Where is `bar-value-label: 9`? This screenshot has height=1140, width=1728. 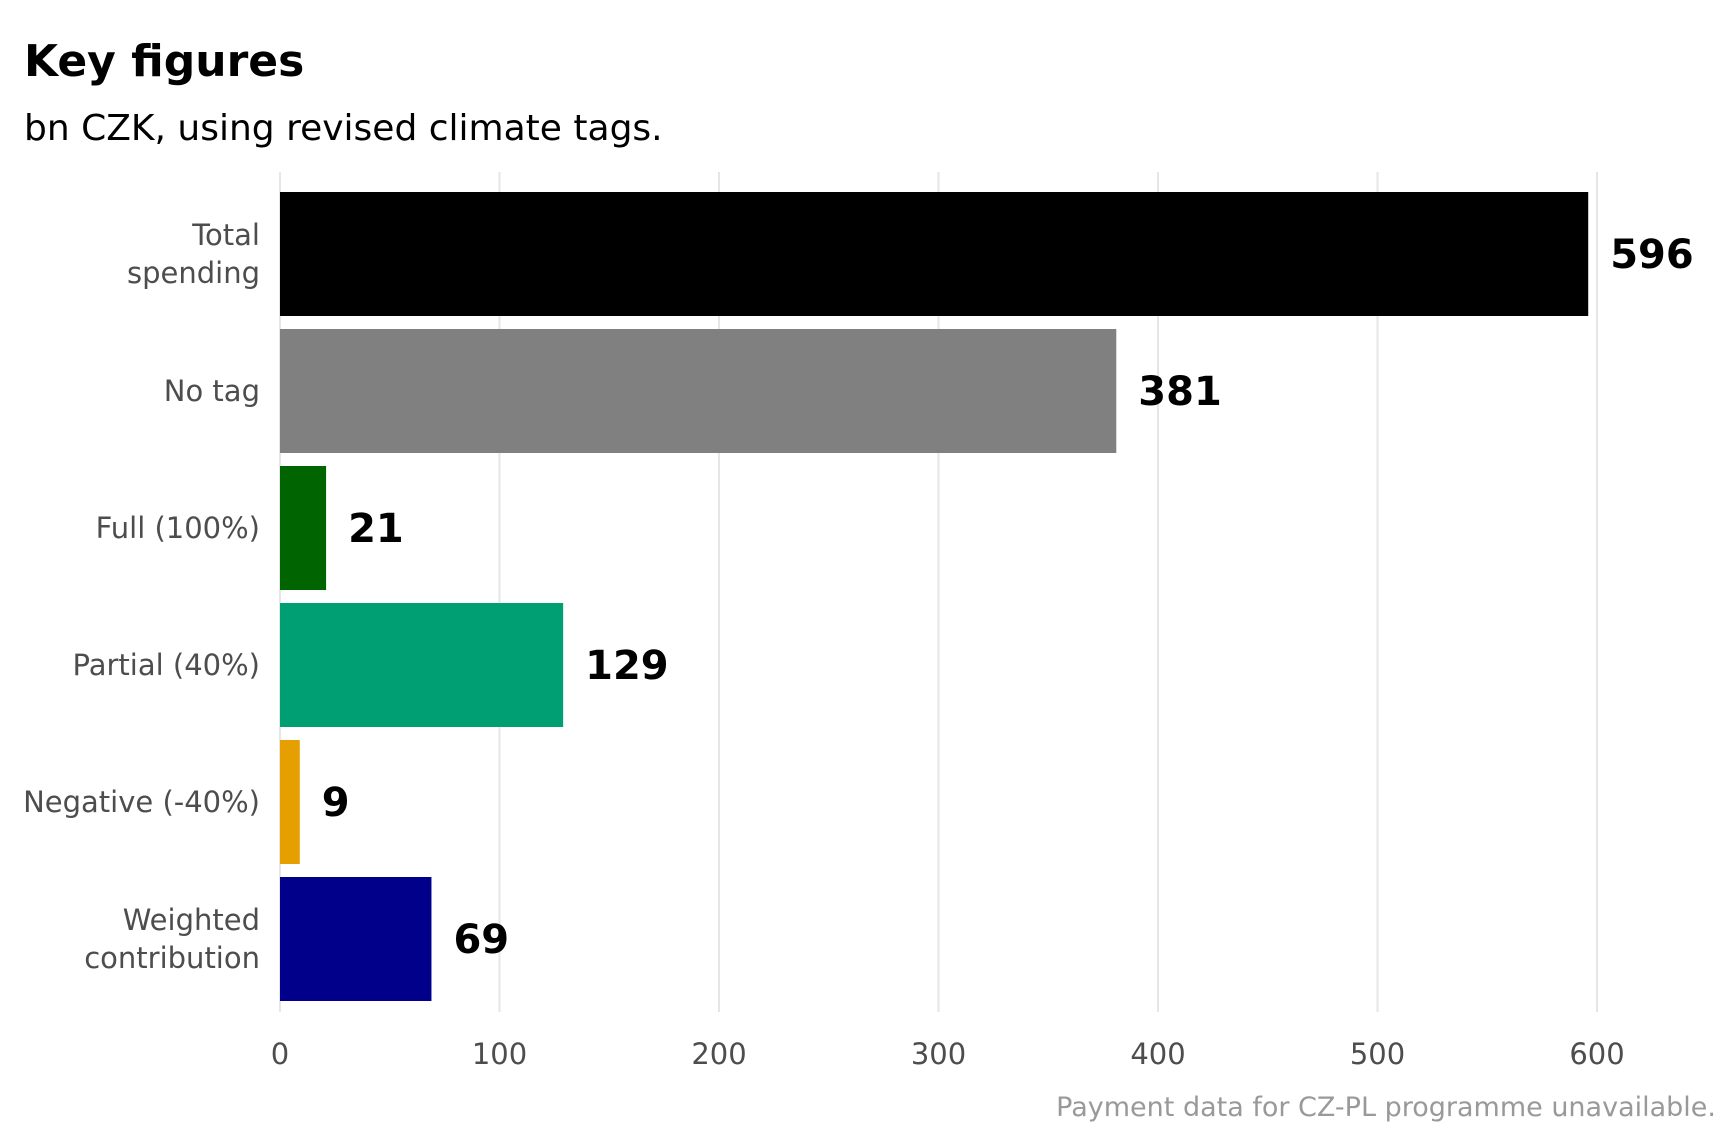
bar-value-label: 9 is located at coordinates (336, 803).